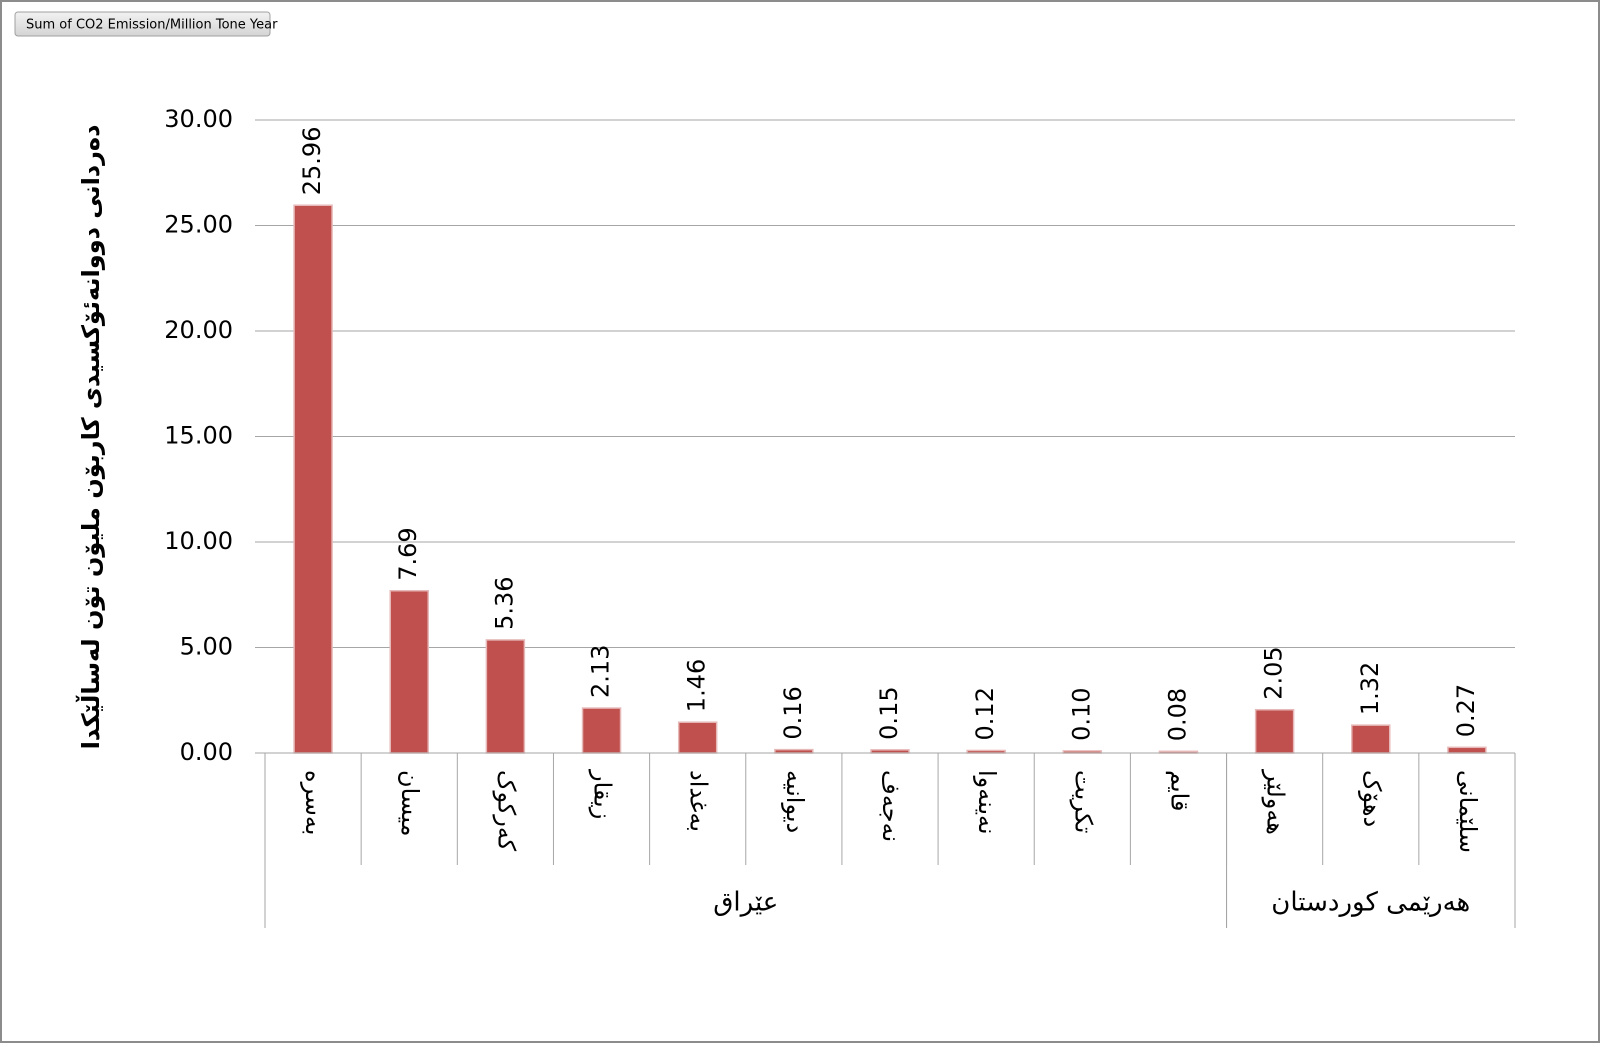 The height and width of the screenshot is (1047, 1600). What do you see at coordinates (206, 752) in the screenshot?
I see `y-tick-label: 0.00` at bounding box center [206, 752].